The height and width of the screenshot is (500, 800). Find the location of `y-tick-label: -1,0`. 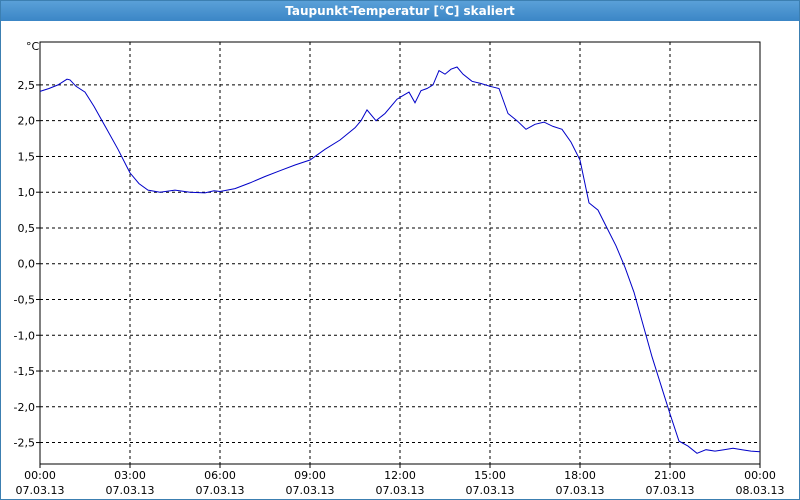

y-tick-label: -1,0 is located at coordinates (24, 335).